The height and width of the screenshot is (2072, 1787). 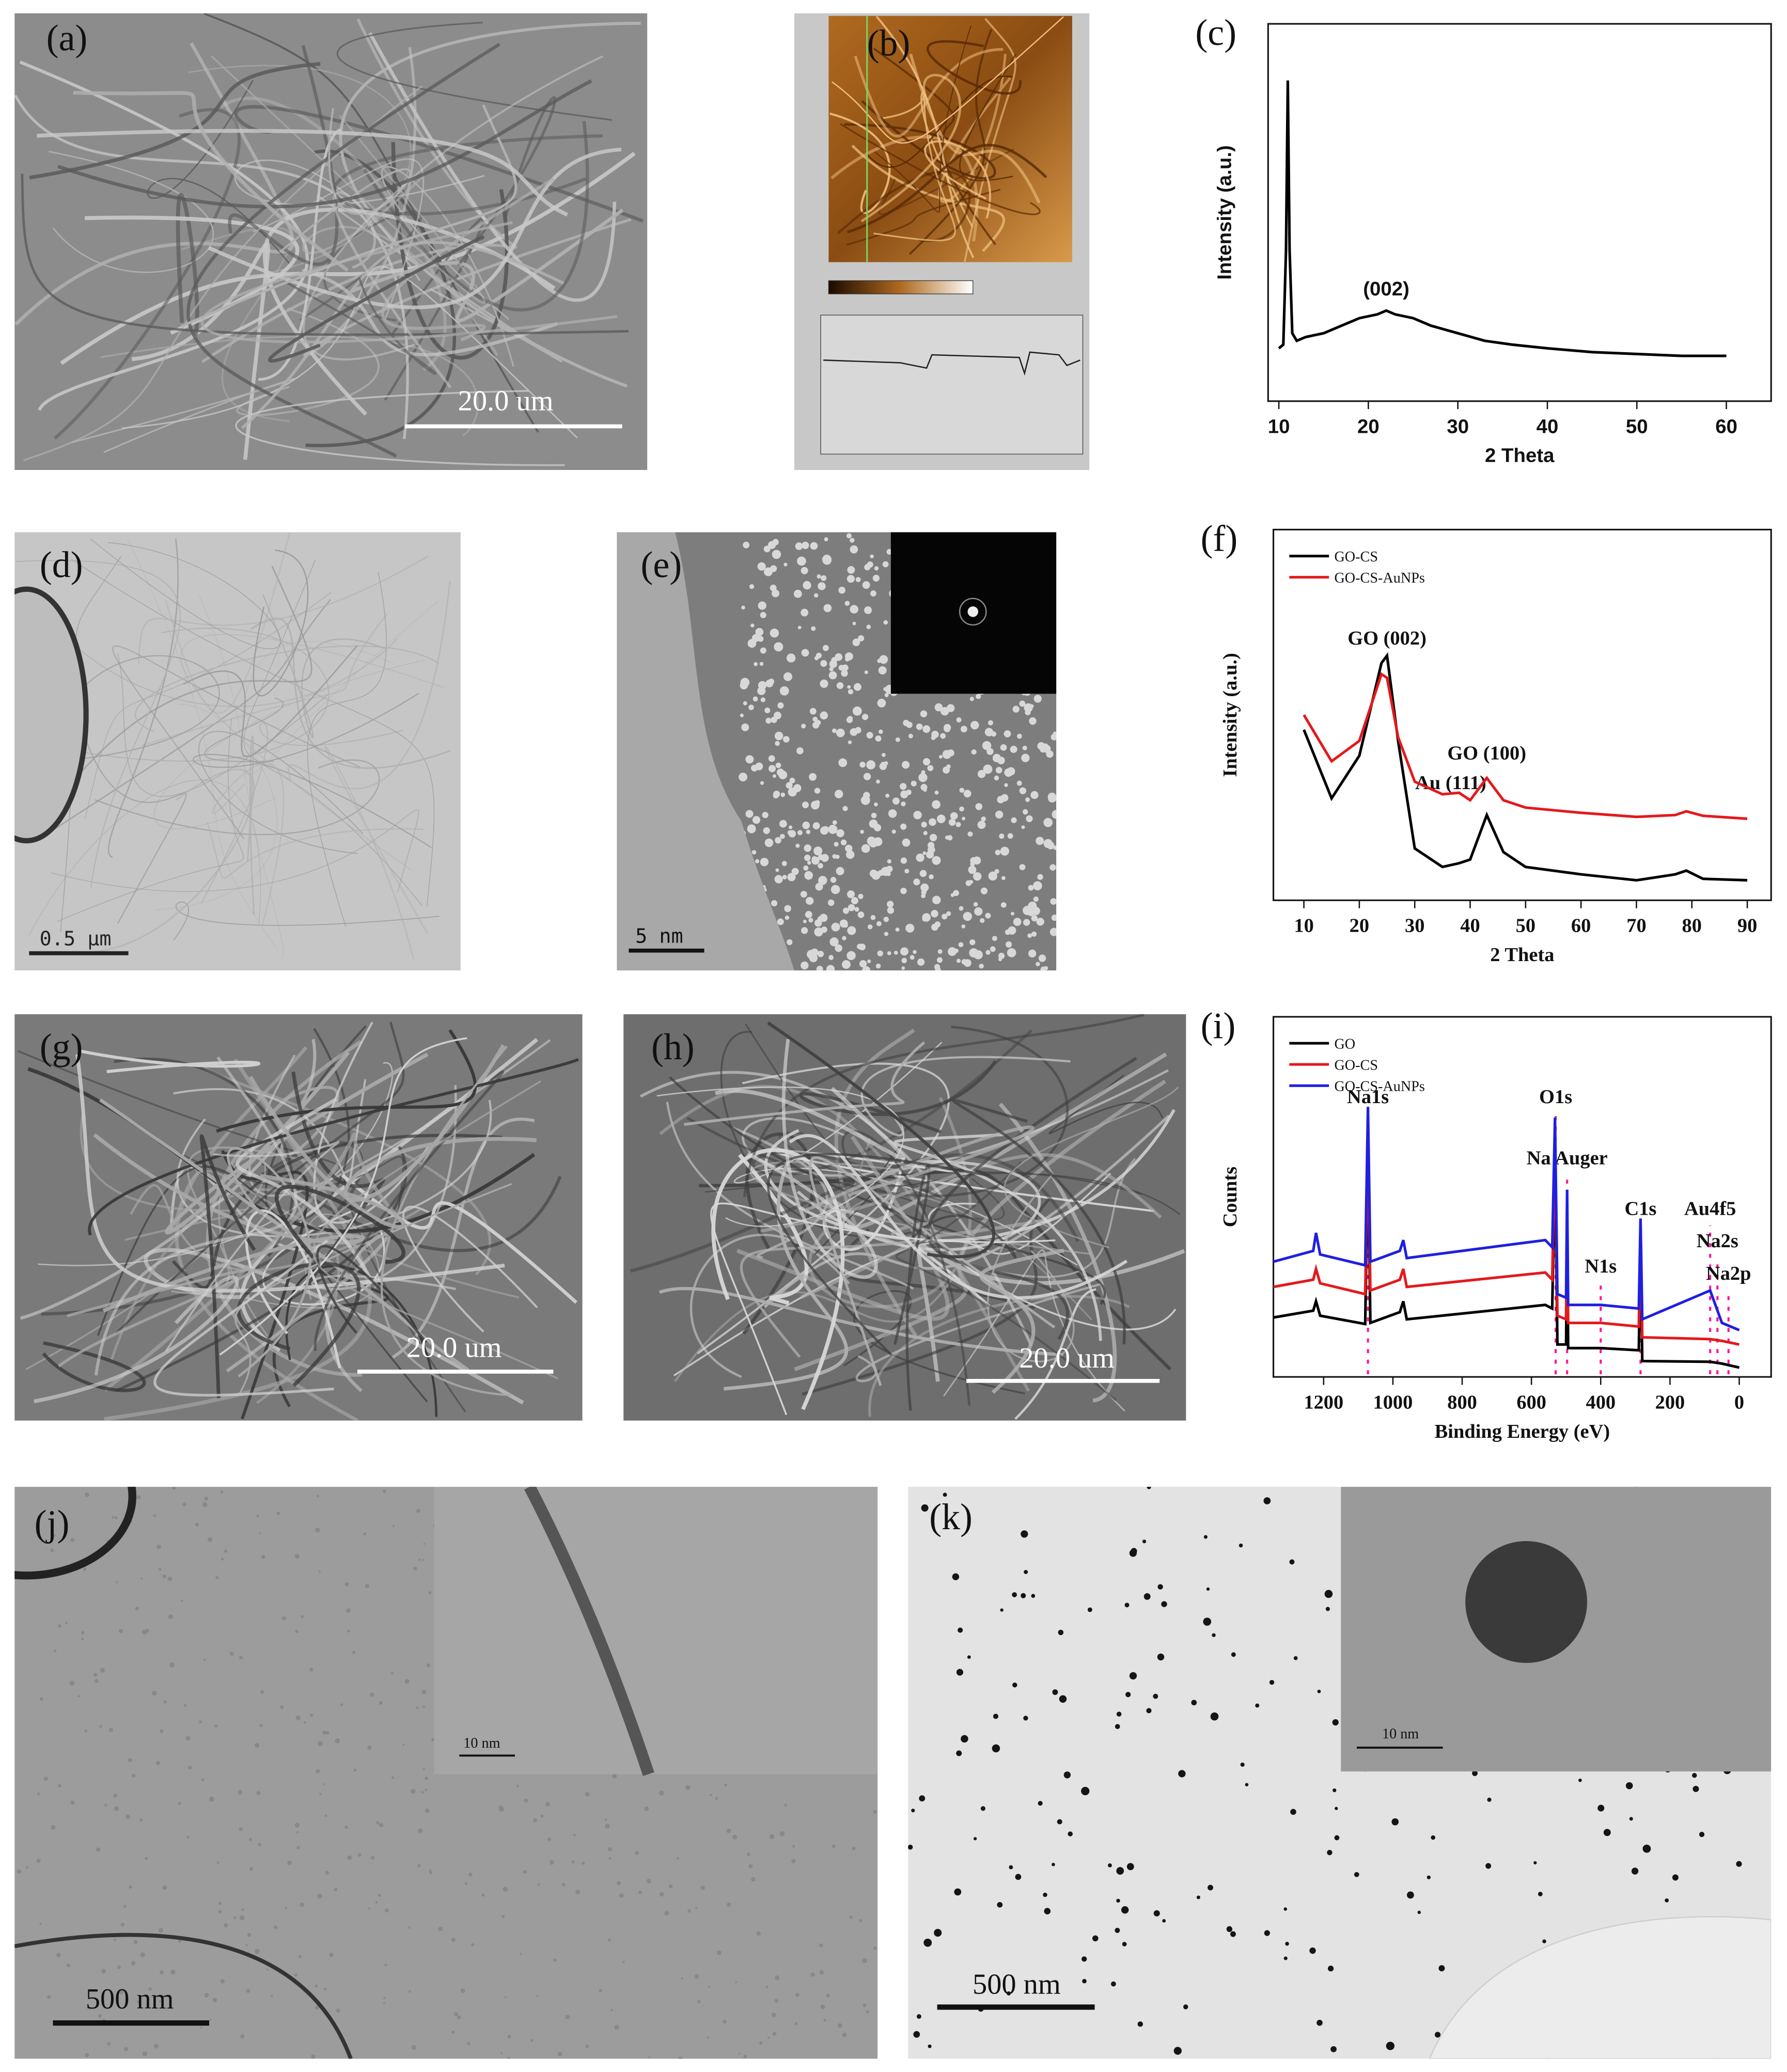 What do you see at coordinates (1344, 1044) in the screenshot?
I see `legend-label: GO` at bounding box center [1344, 1044].